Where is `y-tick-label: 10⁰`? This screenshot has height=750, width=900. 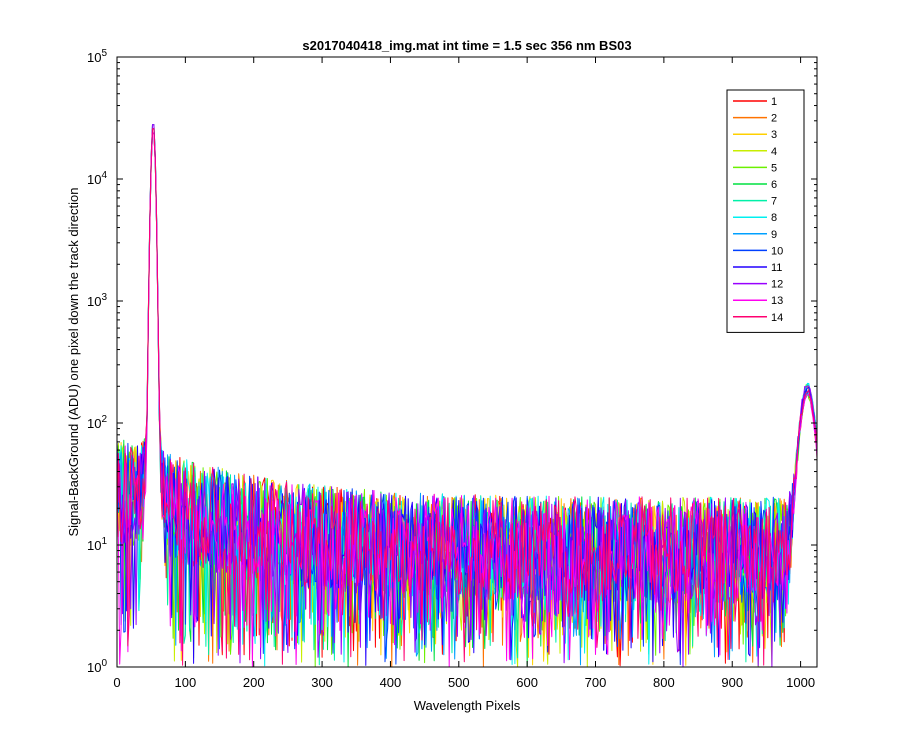
y-tick-label: 10⁰ is located at coordinates (97, 666).